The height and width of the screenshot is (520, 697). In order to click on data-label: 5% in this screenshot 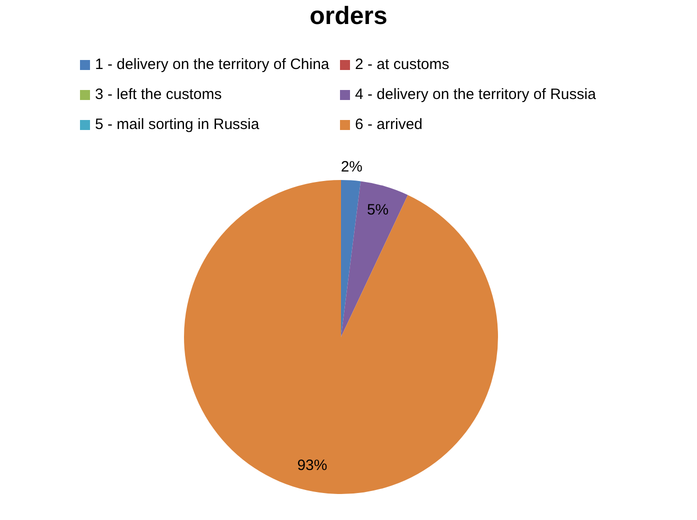, I will do `click(377, 209)`.